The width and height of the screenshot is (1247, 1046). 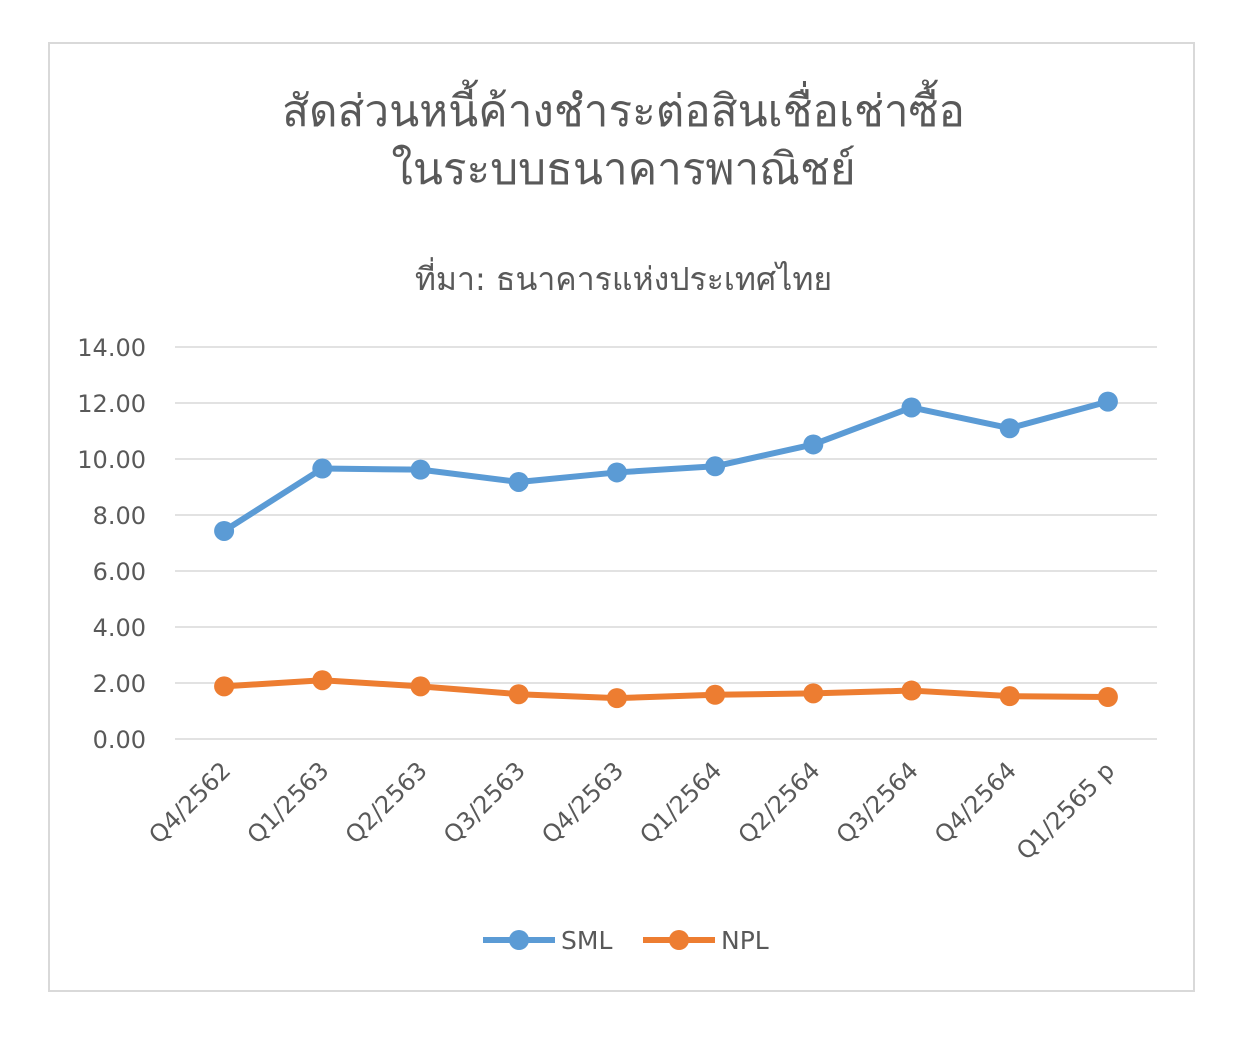 I want to click on legend-marker-npl, so click(x=679, y=940).